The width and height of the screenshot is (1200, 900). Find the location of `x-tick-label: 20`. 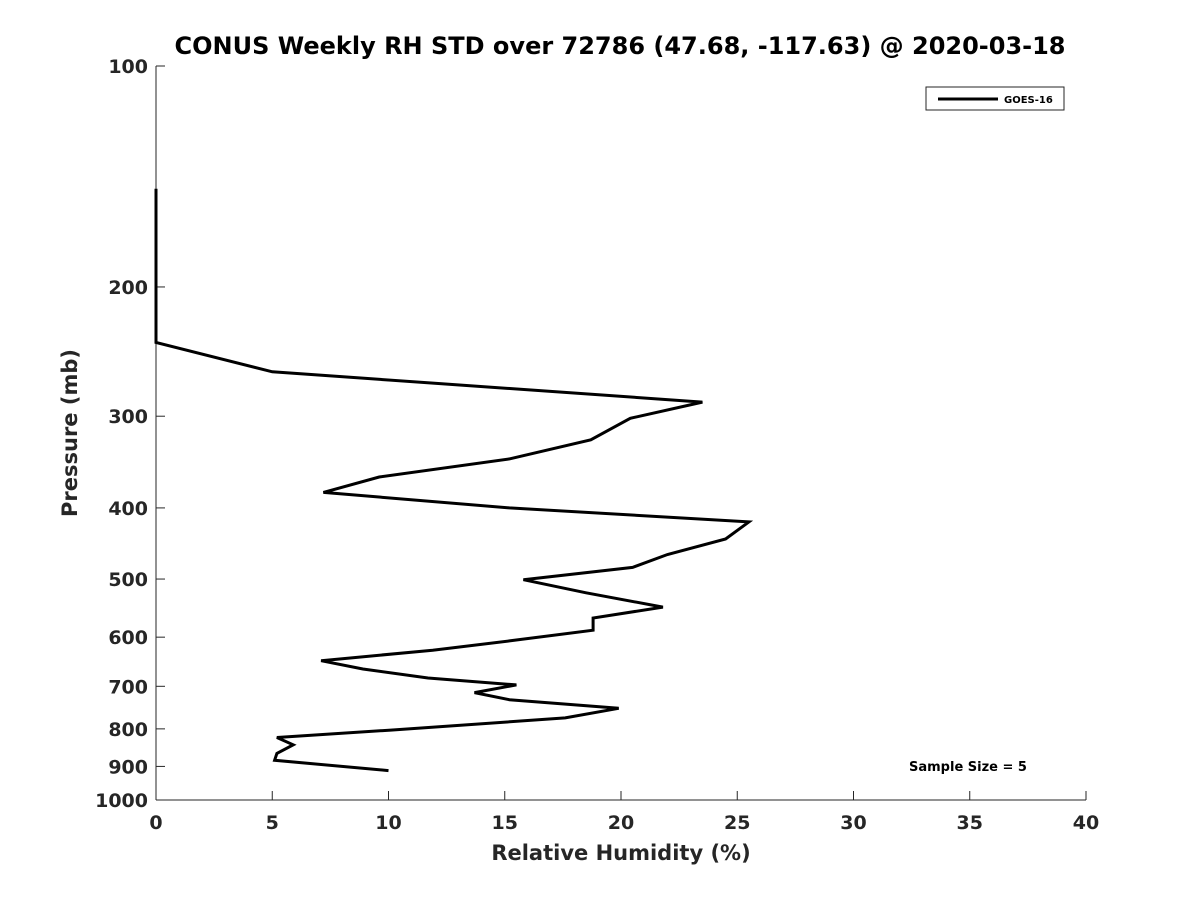

x-tick-label: 20 is located at coordinates (621, 823).